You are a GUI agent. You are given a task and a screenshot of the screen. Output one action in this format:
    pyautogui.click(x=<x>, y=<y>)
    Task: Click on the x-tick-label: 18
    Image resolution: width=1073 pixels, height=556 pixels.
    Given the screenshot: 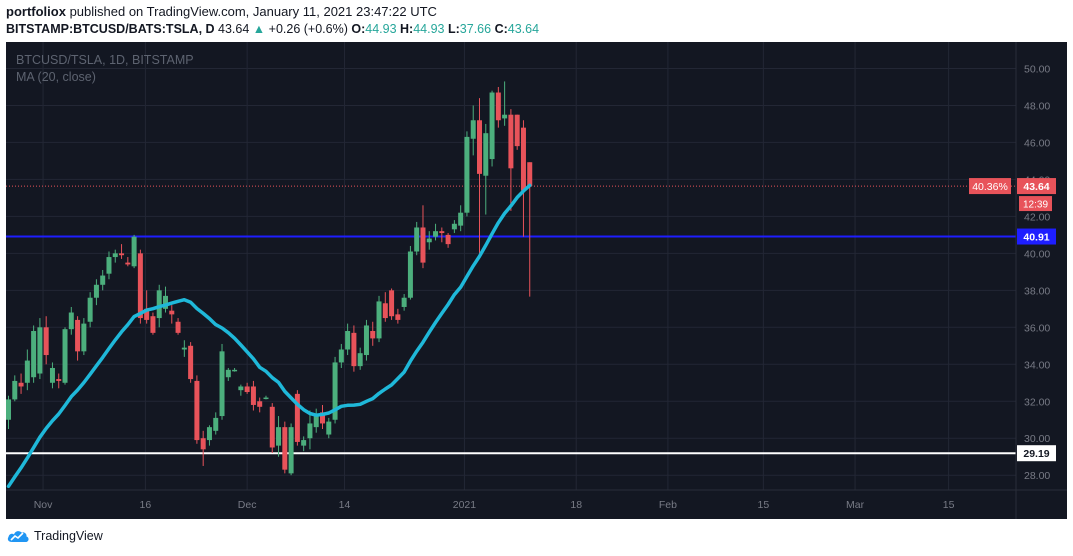 What is the action you would take?
    pyautogui.click(x=576, y=505)
    